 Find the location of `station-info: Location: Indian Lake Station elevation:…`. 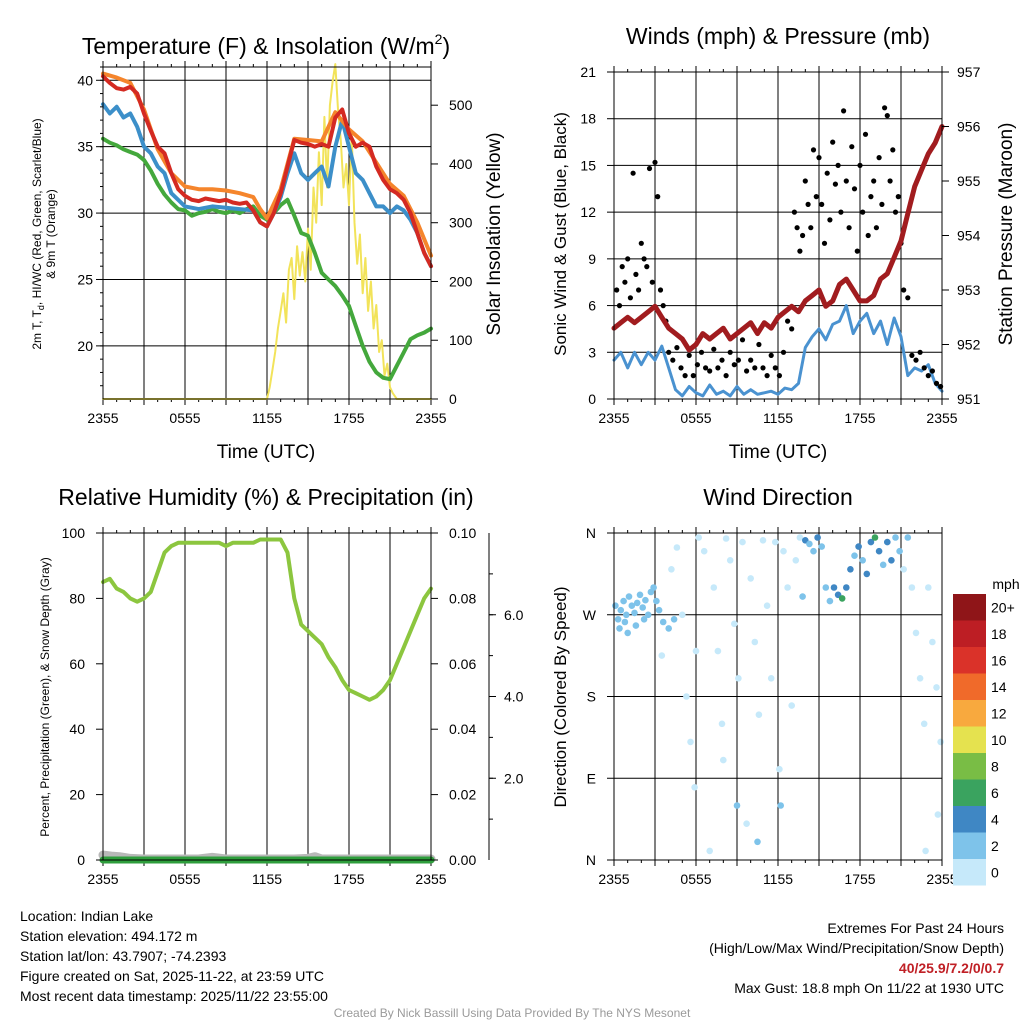

station-info: Location: Indian Lake Station elevation:… is located at coordinates (174, 956).